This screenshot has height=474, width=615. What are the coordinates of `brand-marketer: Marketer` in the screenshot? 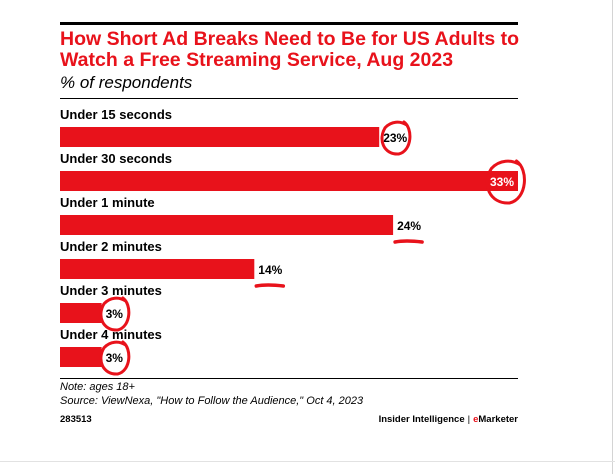 It's located at (498, 419).